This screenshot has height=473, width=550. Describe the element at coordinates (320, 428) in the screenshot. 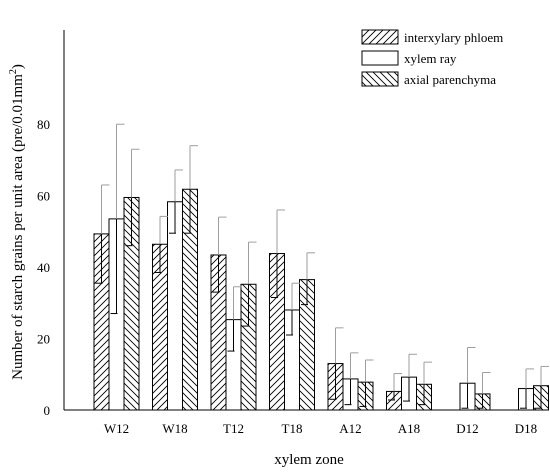

I see `x-tick-labels: W12 W18 T12 T18 A12 A18 D12 D18` at that location.